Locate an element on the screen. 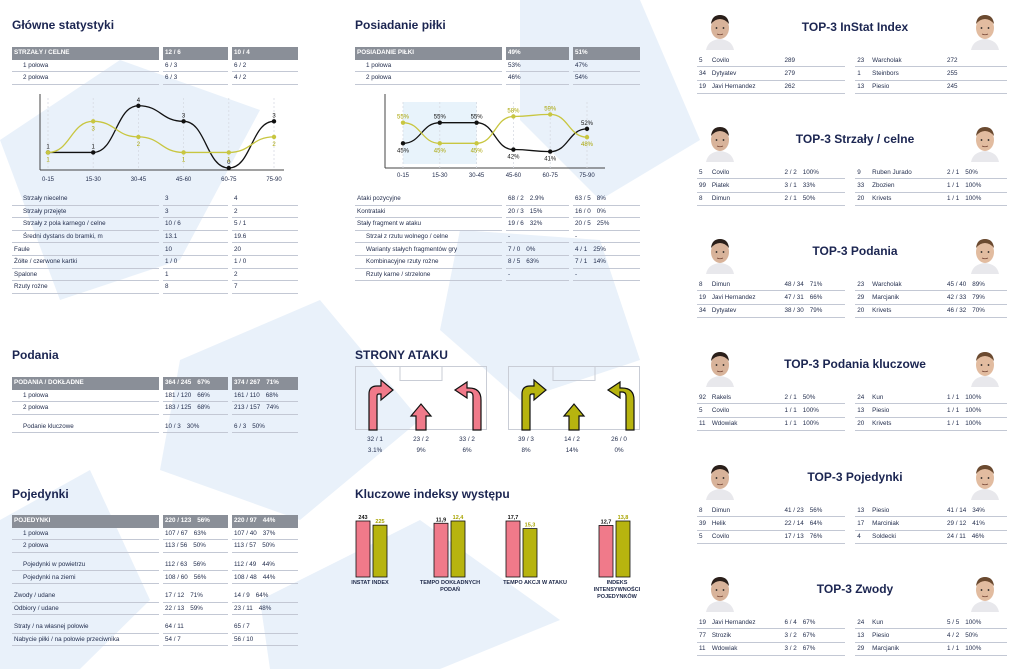 The image size is (1024, 669). left-player-name: Covilo is located at coordinates (746, 410).